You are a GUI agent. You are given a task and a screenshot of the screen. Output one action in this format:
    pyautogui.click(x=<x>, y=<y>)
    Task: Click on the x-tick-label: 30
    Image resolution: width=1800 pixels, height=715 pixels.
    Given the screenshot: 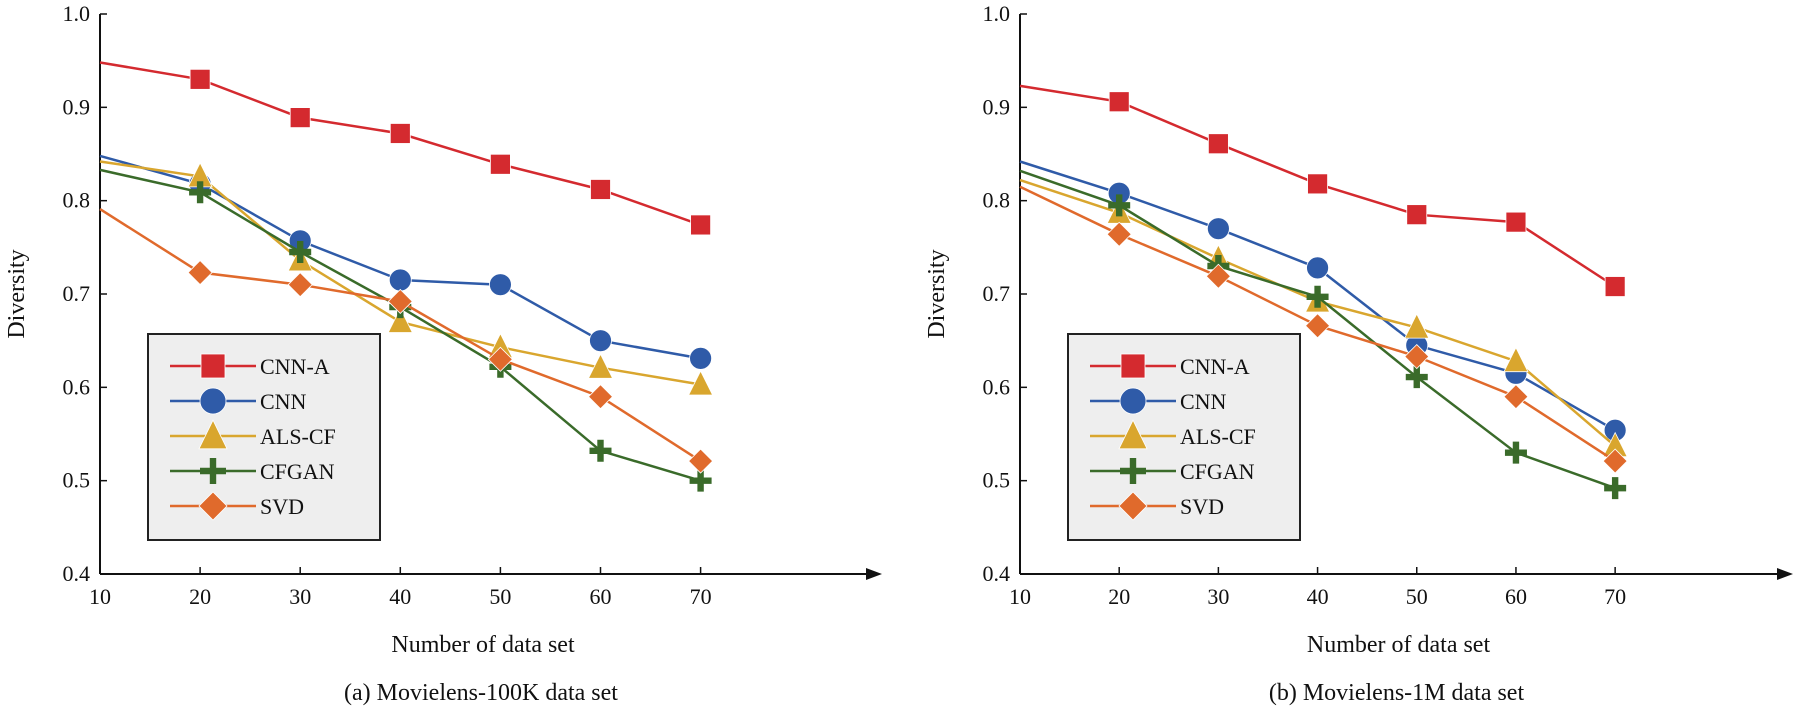 What is the action you would take?
    pyautogui.click(x=300, y=596)
    